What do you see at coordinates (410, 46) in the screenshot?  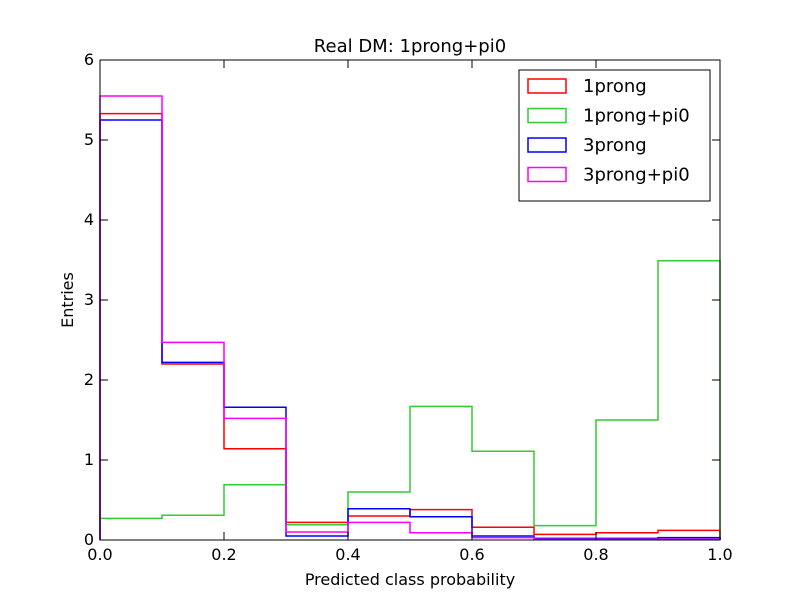 I see `chart-title: Real DM: 1prong+pi0` at bounding box center [410, 46].